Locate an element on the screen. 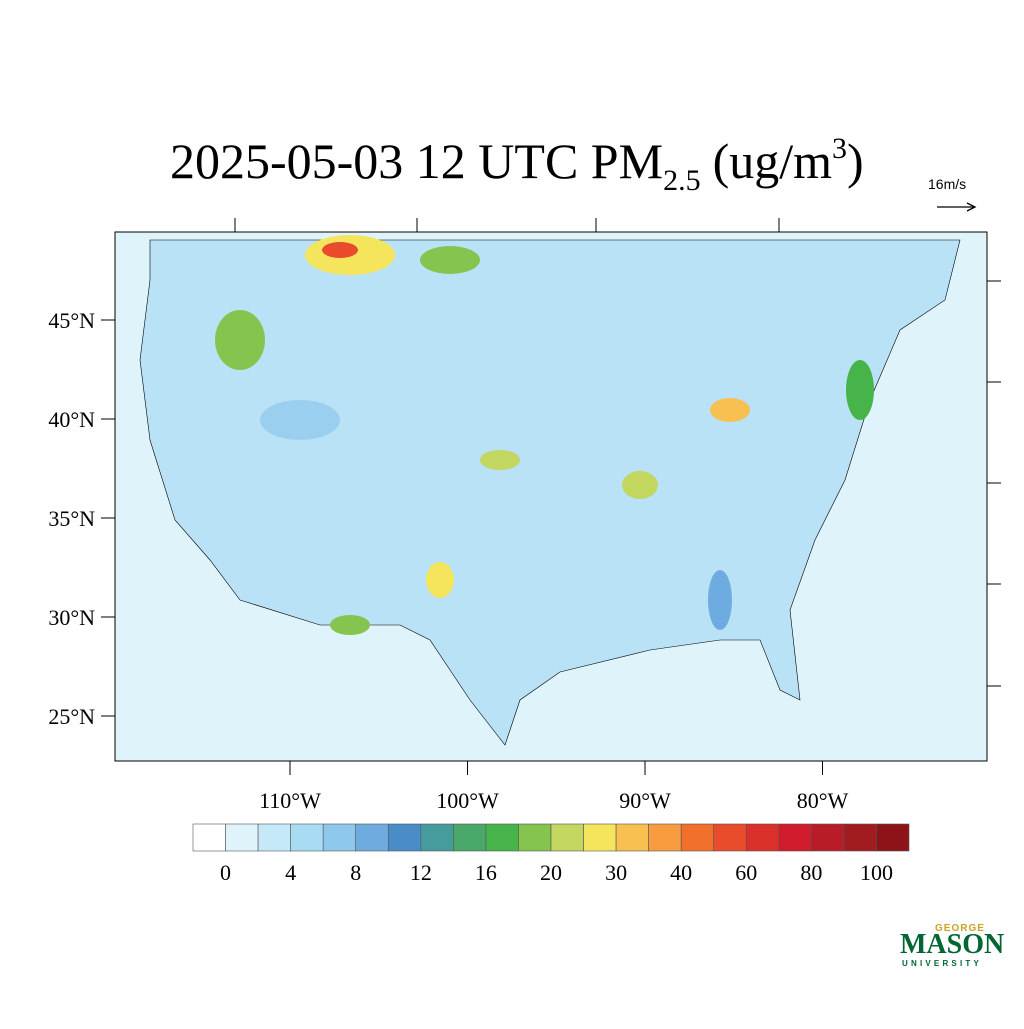  title: 2025-05-03 12 UTC PM2.5 (ug/m3) is located at coordinates (517, 164).